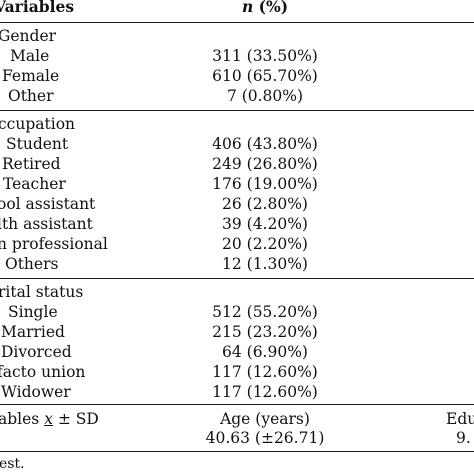 The image size is (474, 474). What do you see at coordinates (33, 332) in the screenshot?
I see `marital-row-label: Married` at bounding box center [33, 332].